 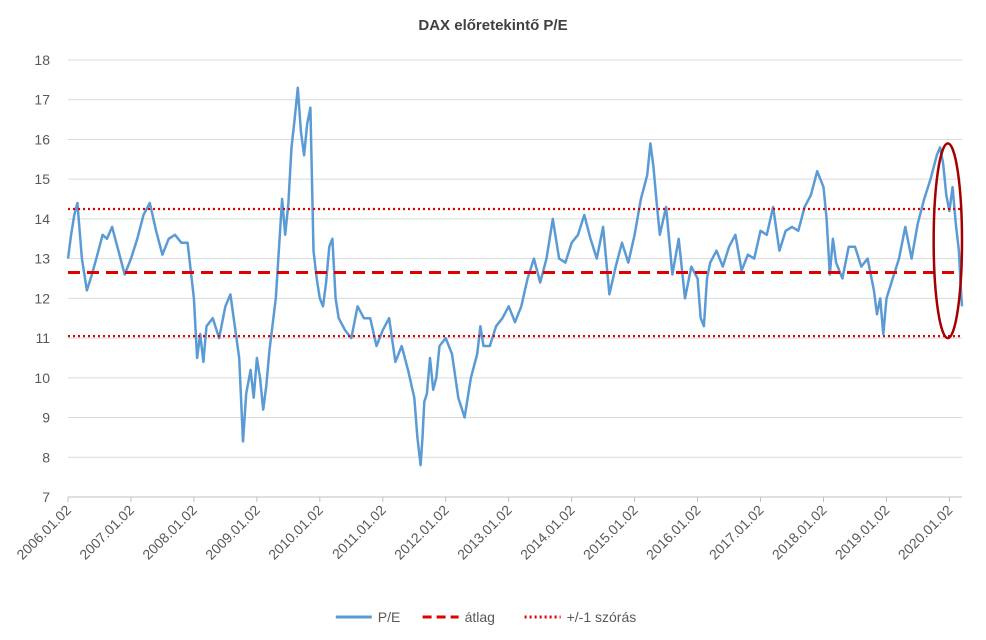 What do you see at coordinates (421, 532) in the screenshot?
I see `x-tick-label: 2012.01.02` at bounding box center [421, 532].